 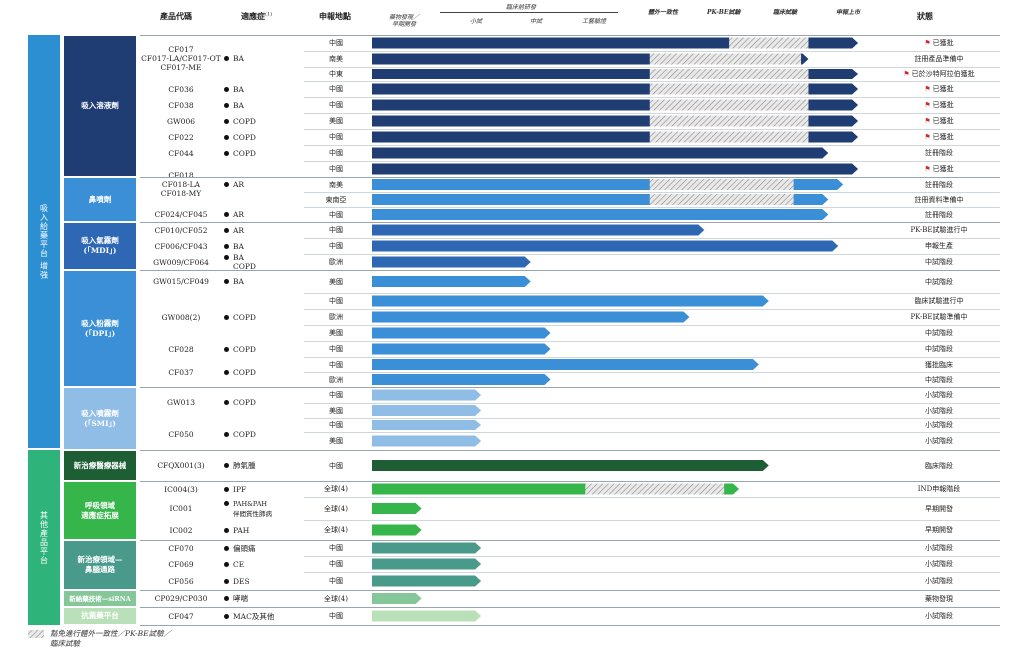 What do you see at coordinates (181, 530) in the screenshot?
I see `product-code: IC002` at bounding box center [181, 530].